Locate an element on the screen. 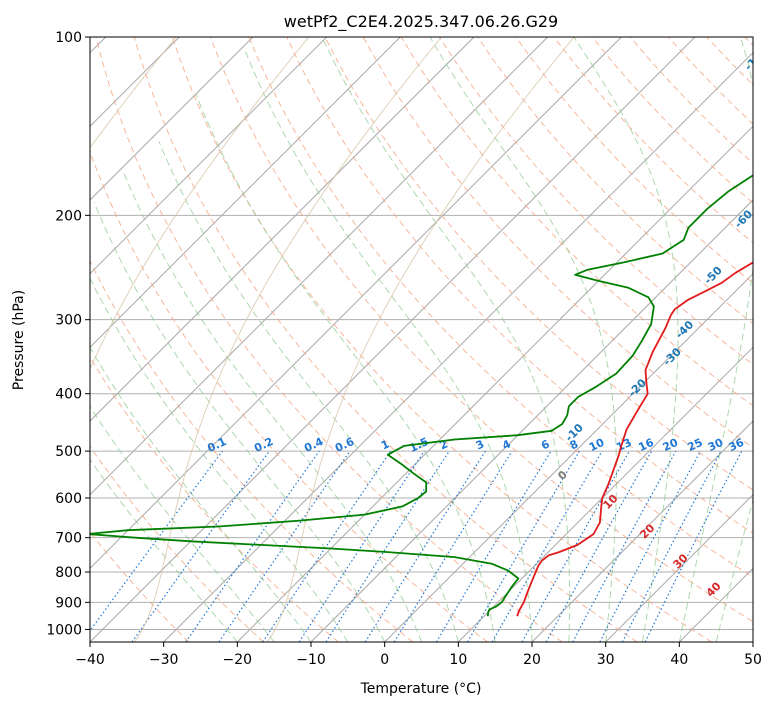  x-axis: −40 −30 −20 −10 0 10 20 30 40 50 is located at coordinates (418, 655).